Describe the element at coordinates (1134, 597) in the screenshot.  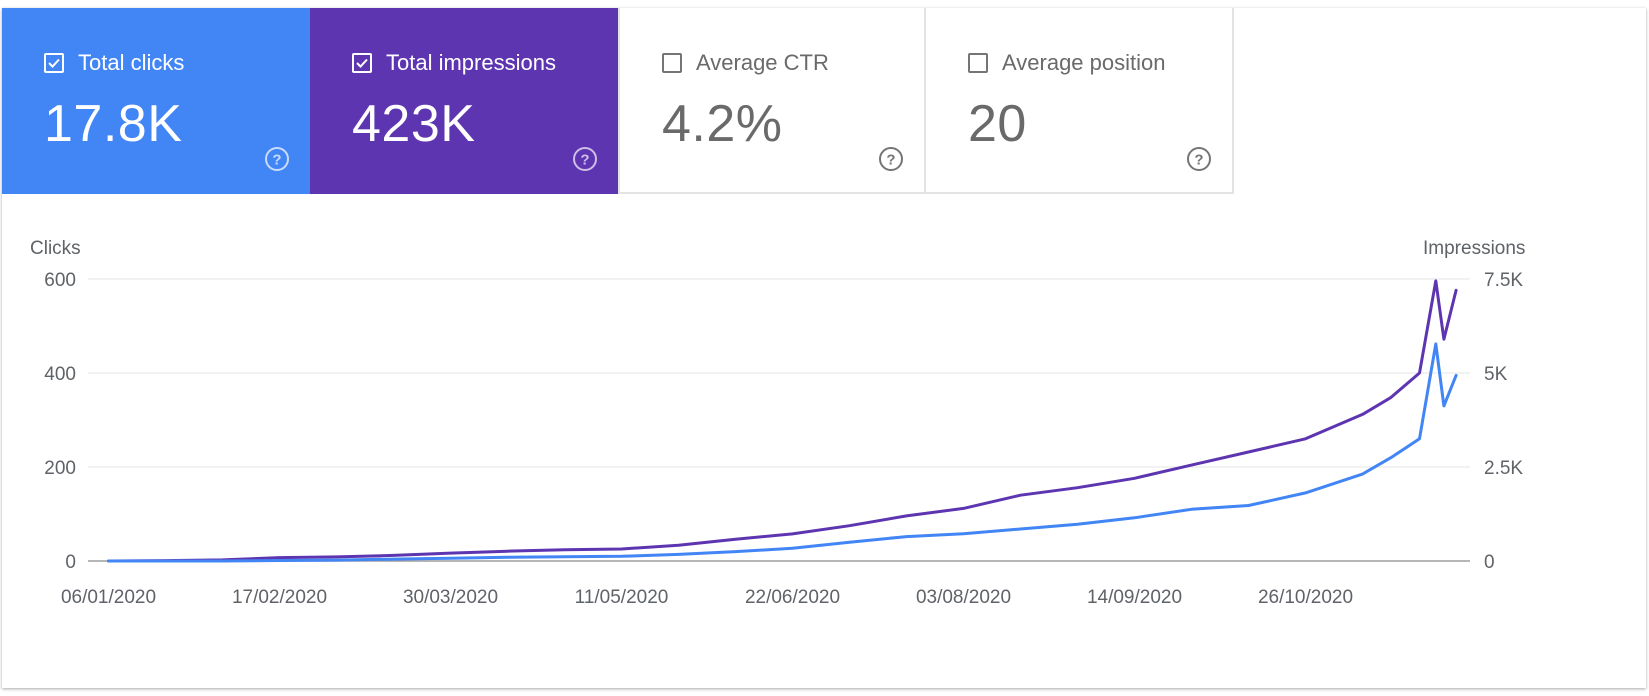
I see `x-tick-label: 14/09/2020` at that location.